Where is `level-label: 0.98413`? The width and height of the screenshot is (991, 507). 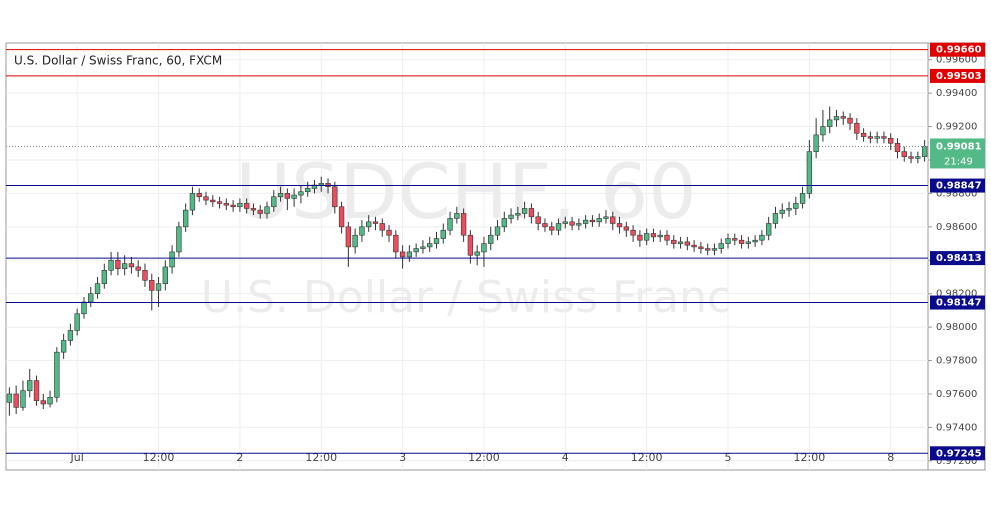 level-label: 0.98413 is located at coordinates (959, 258).